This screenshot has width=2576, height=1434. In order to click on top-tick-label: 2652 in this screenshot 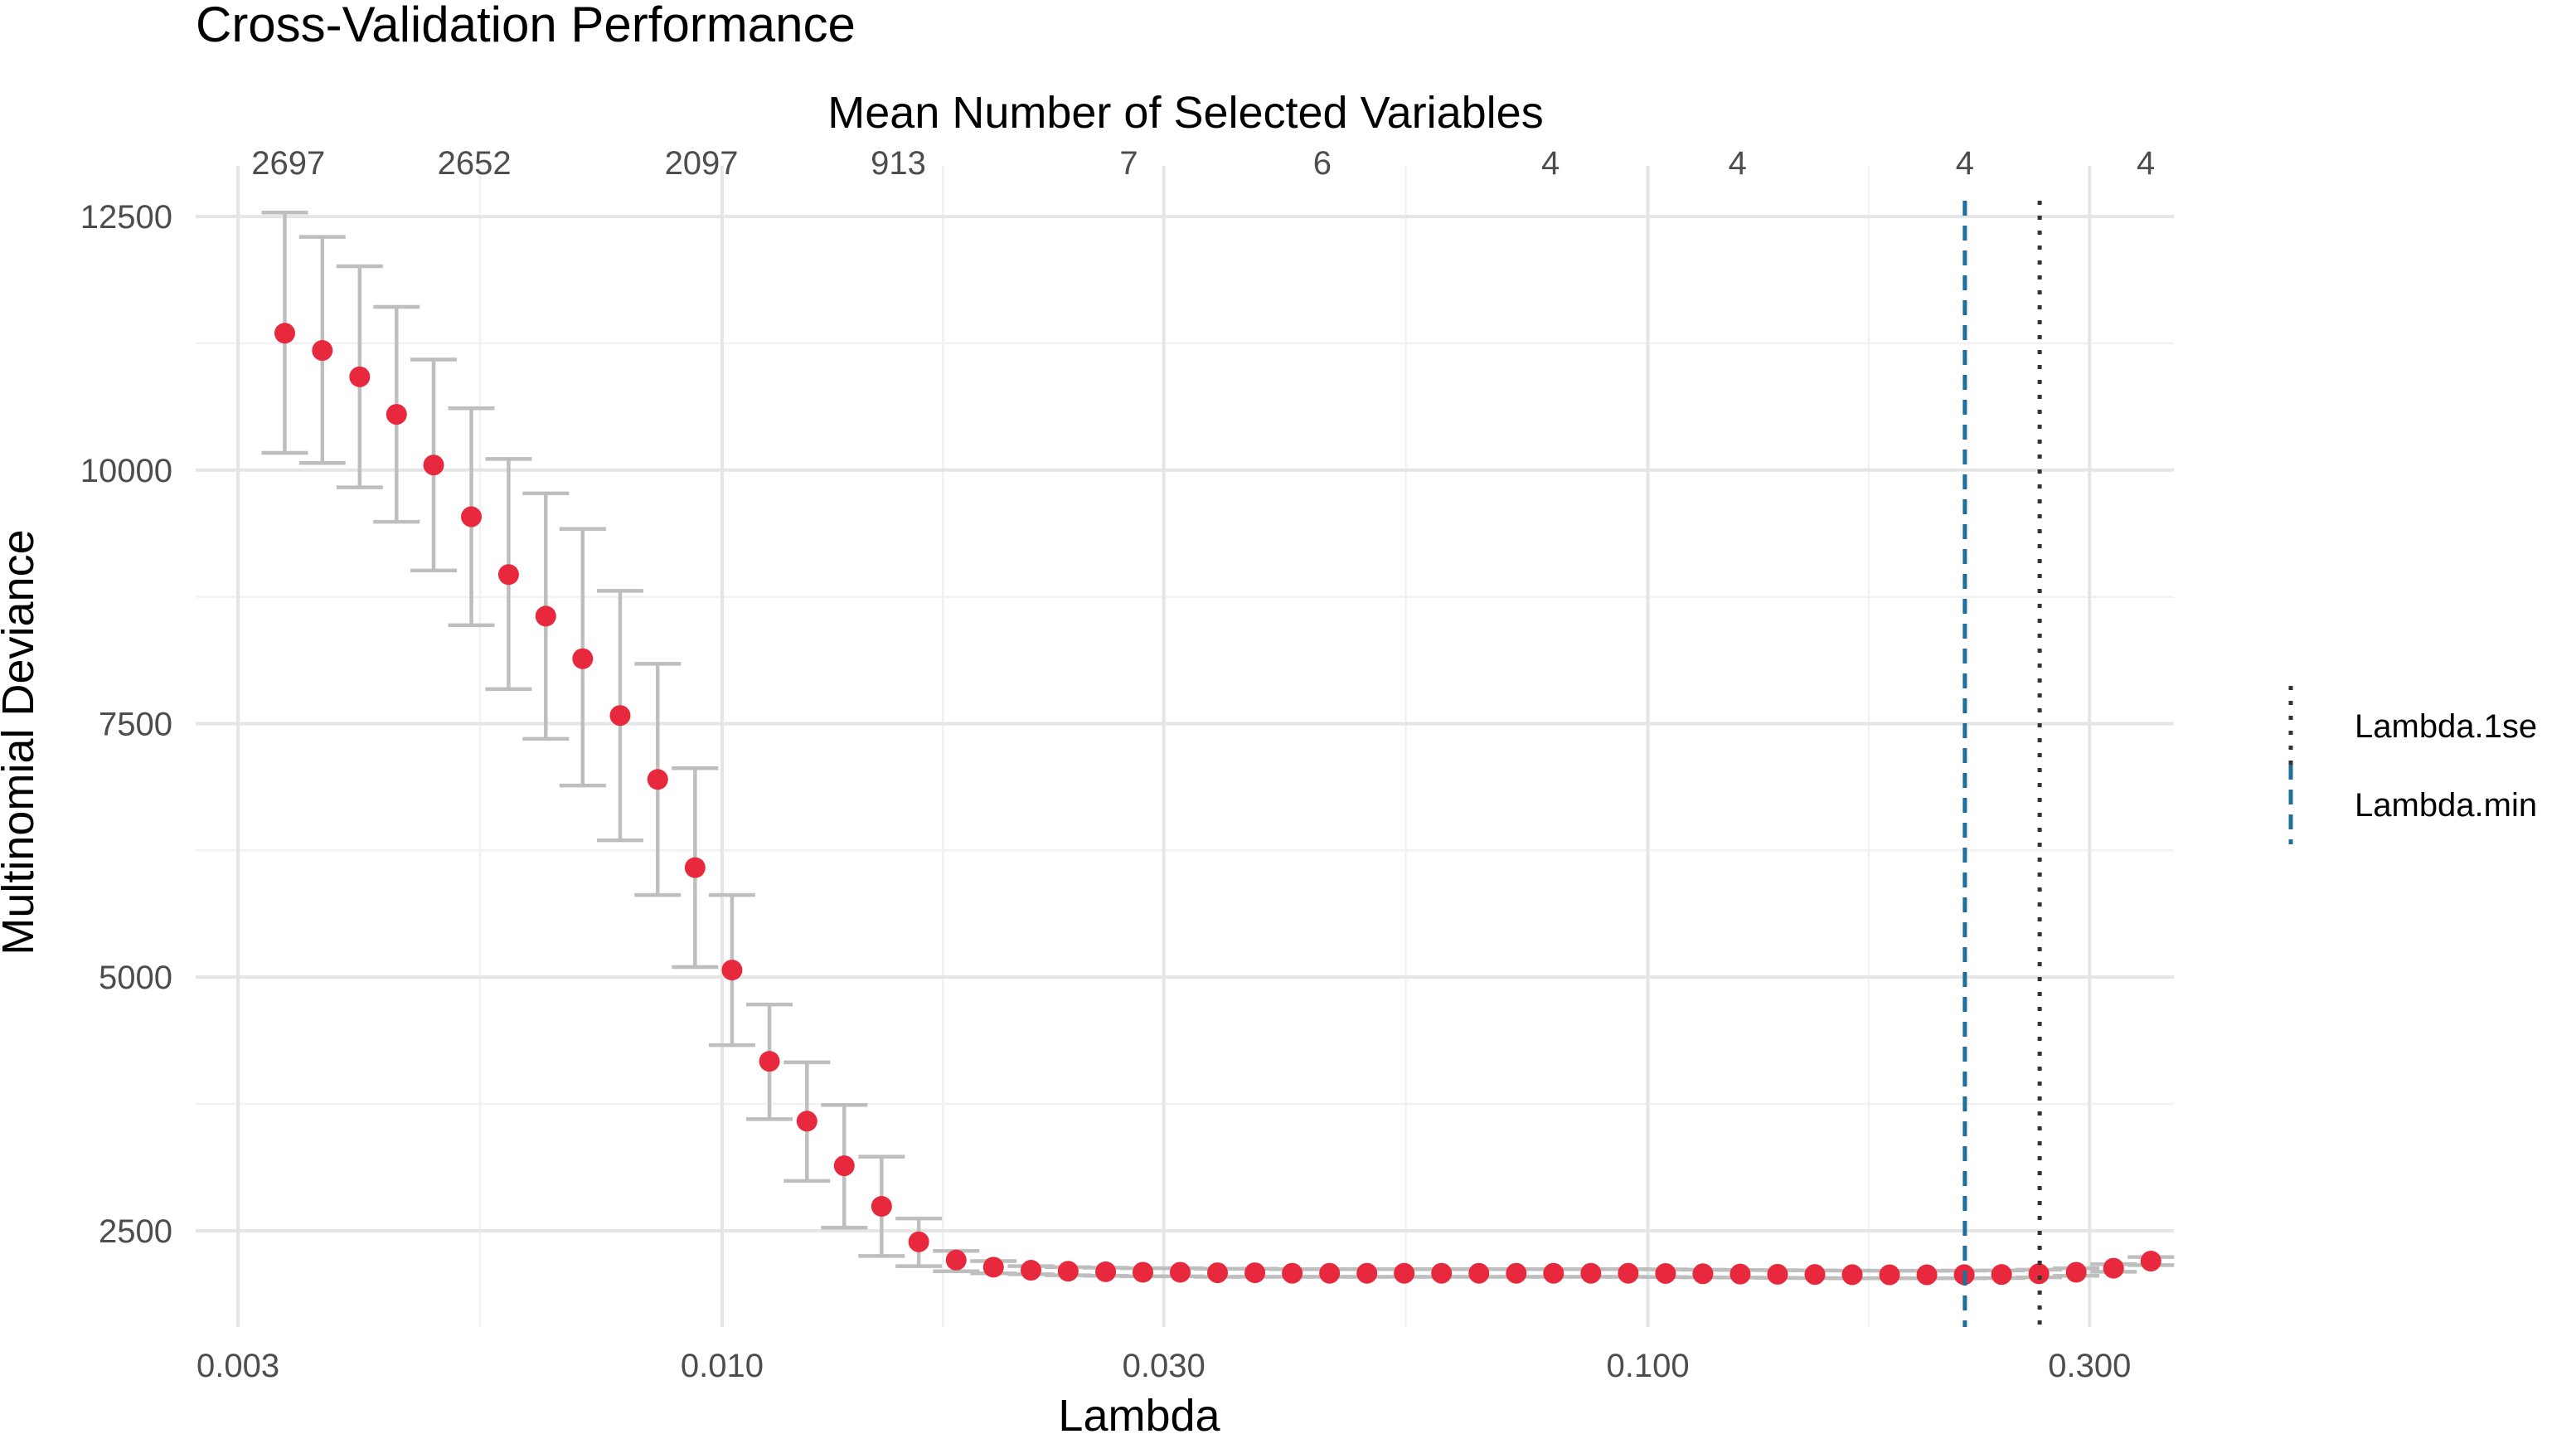, I will do `click(475, 163)`.